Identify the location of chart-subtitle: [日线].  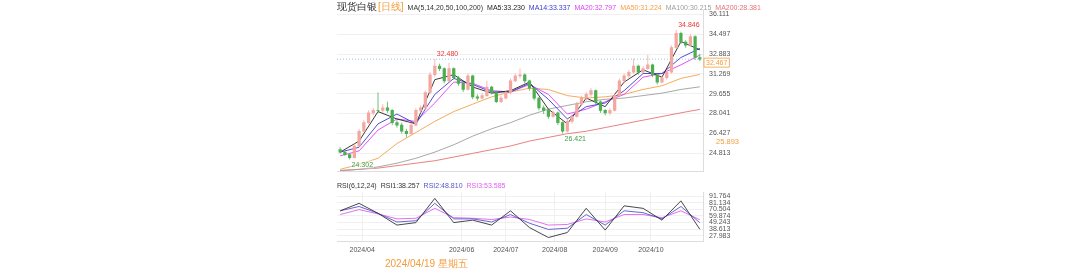
(391, 6).